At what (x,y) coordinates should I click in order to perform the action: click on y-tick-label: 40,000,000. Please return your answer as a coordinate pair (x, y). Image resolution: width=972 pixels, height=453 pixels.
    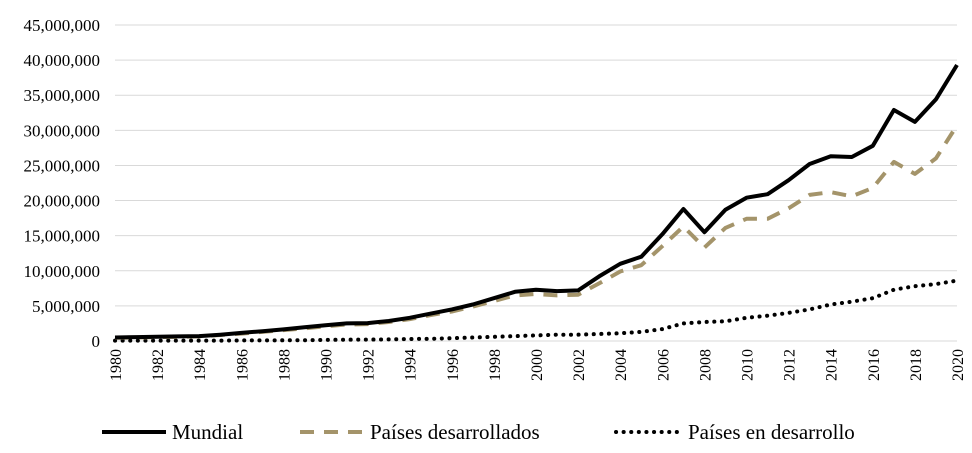
    Looking at the image, I should click on (62, 60).